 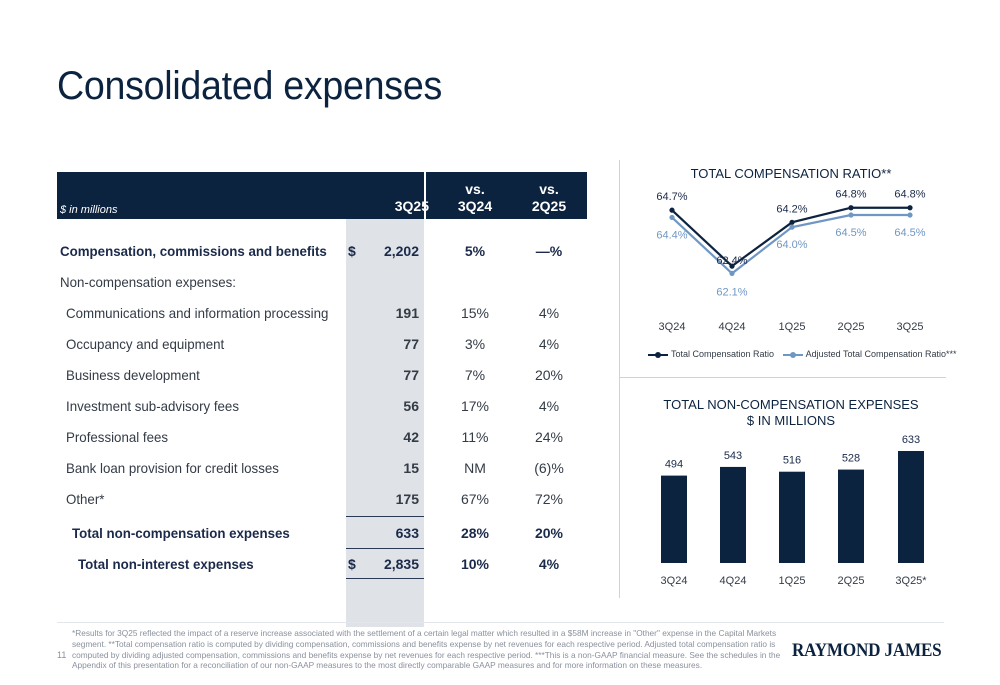 What do you see at coordinates (133, 375) in the screenshot?
I see `row-label: Business development` at bounding box center [133, 375].